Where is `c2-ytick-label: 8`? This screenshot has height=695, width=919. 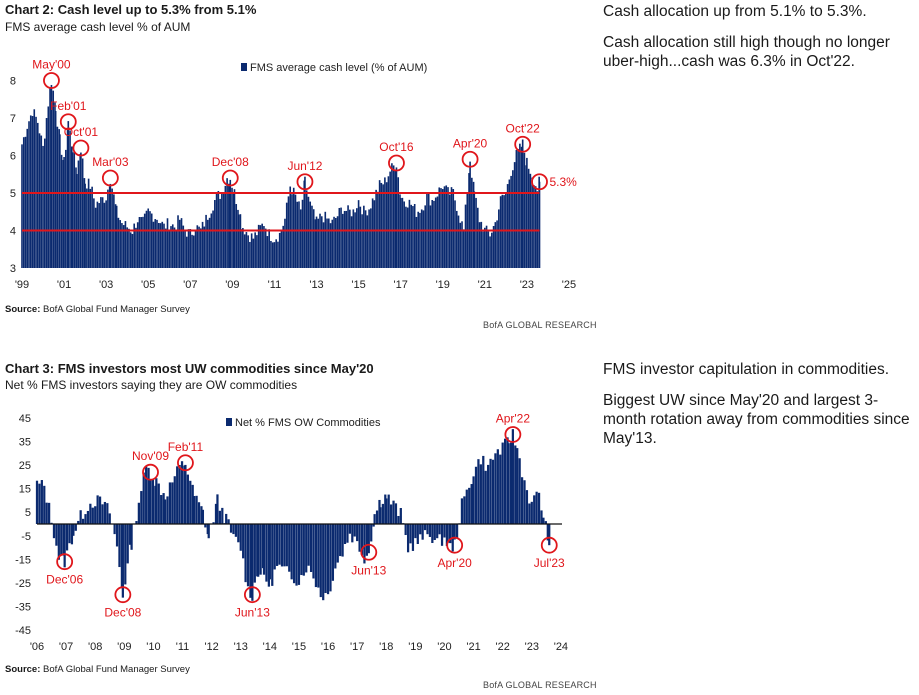 c2-ytick-label: 8 is located at coordinates (13, 82).